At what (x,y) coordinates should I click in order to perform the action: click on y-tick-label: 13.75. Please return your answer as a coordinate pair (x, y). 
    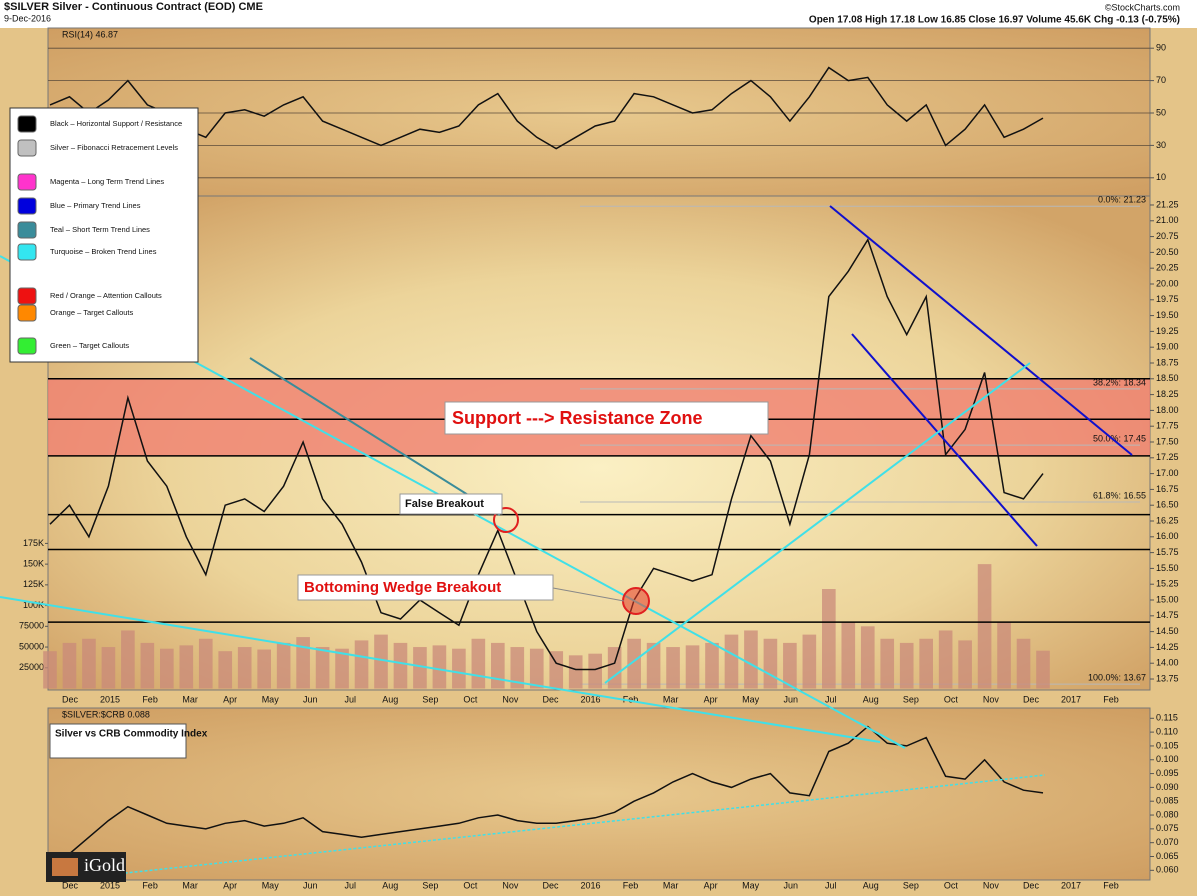
    Looking at the image, I should click on (1167, 678).